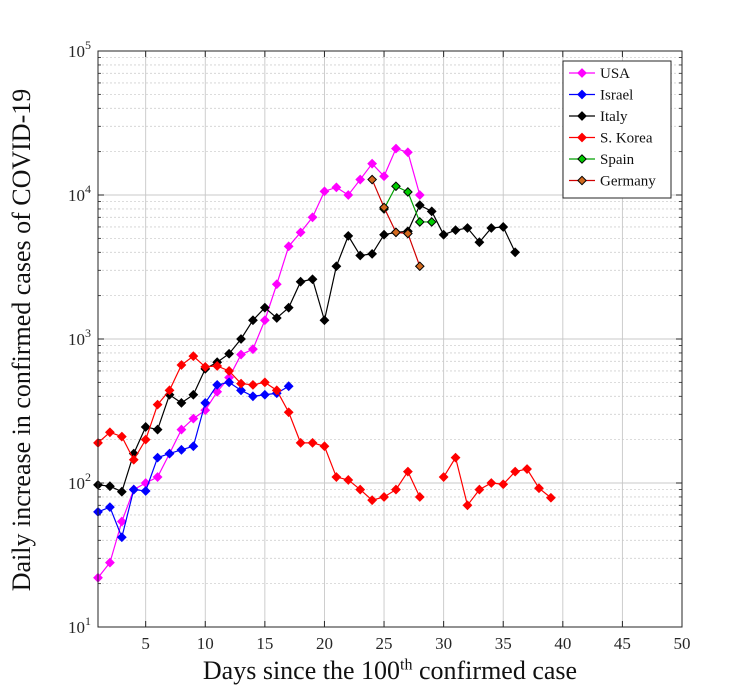 The height and width of the screenshot is (700, 750). I want to click on y-tick-label: 10⁴, so click(79, 193).